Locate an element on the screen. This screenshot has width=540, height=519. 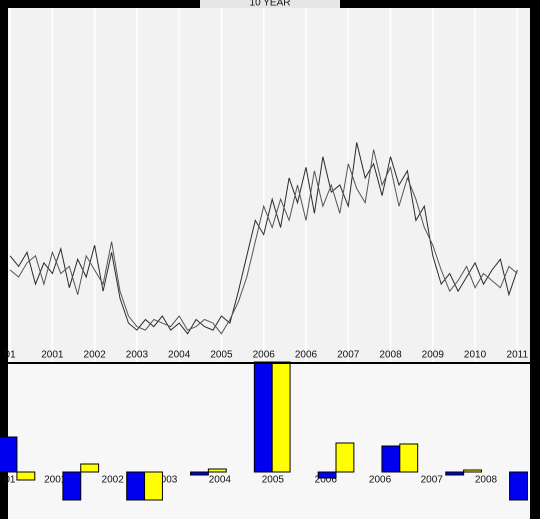
x-tick-label: 2009 is located at coordinates (433, 355).